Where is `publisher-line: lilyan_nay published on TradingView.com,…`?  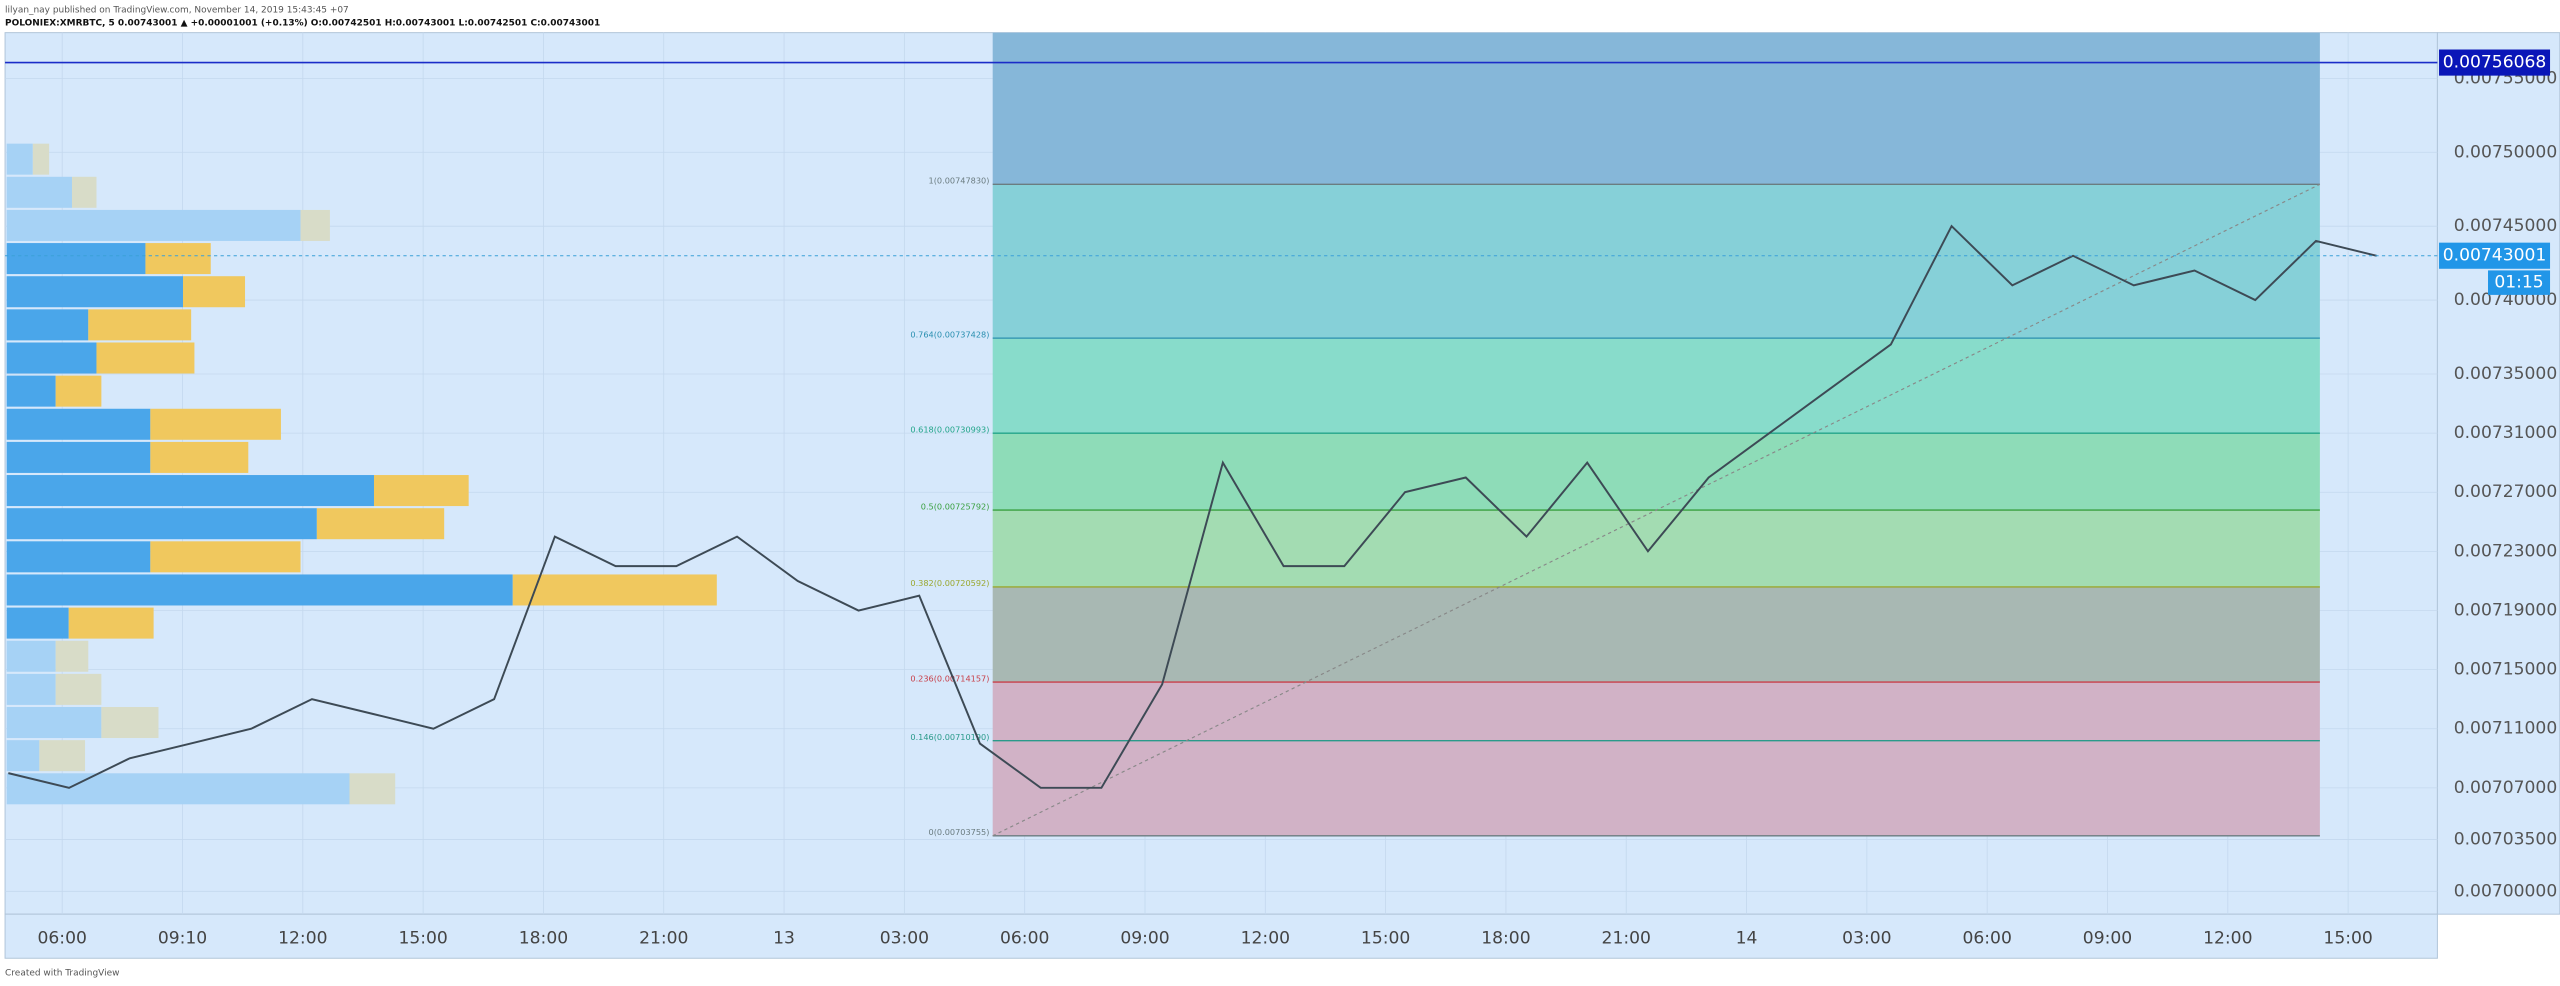 publisher-line: lilyan_nay published on TradingView.com,… is located at coordinates (177, 10).